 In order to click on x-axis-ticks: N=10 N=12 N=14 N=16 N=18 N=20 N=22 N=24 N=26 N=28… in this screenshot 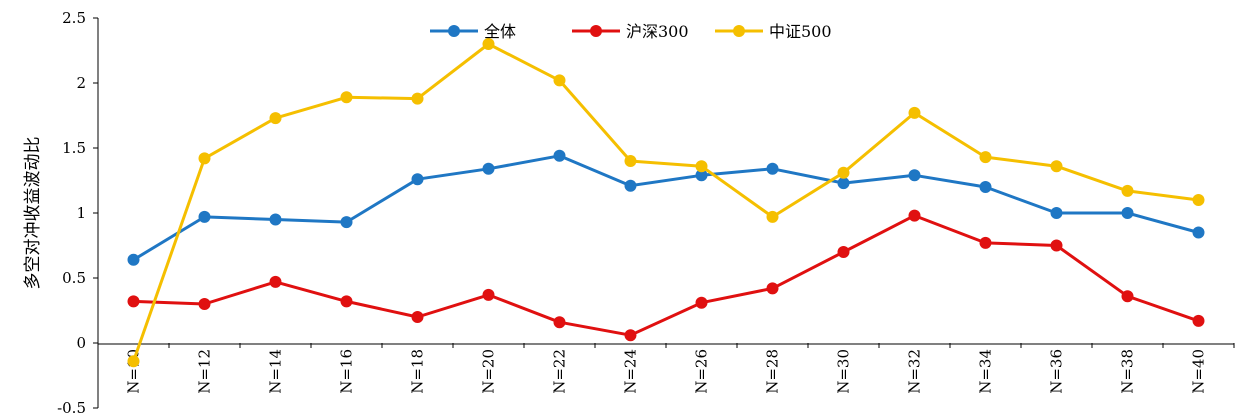, I will do `click(666, 368)`.